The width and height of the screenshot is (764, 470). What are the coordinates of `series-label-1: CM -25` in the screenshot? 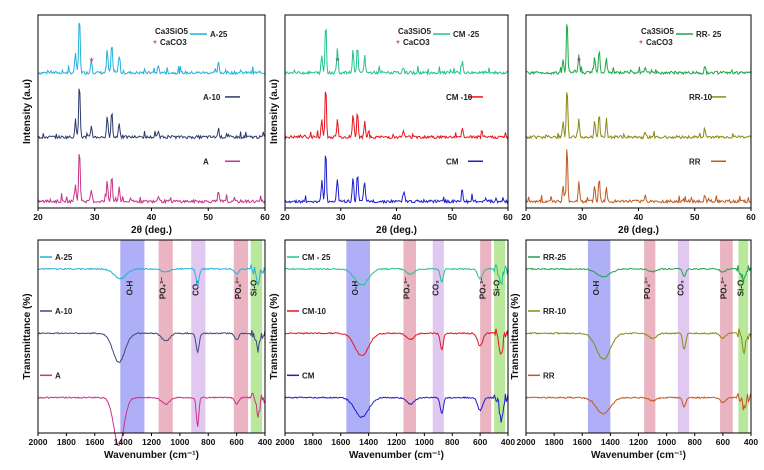 It's located at (466, 34).